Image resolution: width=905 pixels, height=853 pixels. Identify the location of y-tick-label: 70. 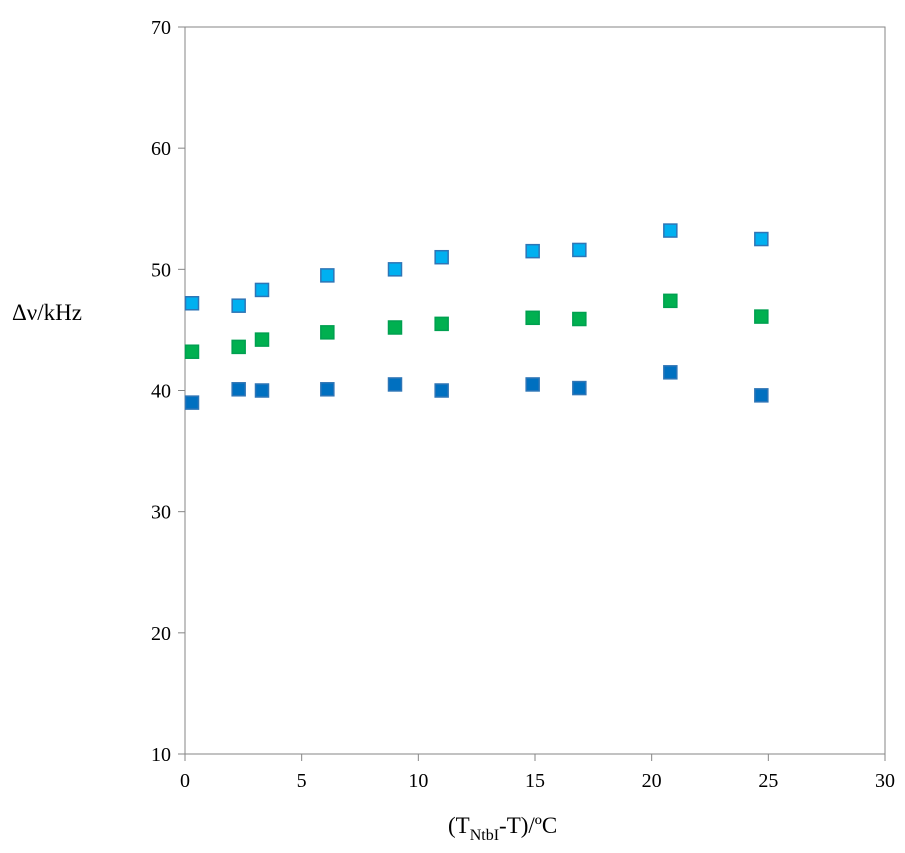
(161, 28).